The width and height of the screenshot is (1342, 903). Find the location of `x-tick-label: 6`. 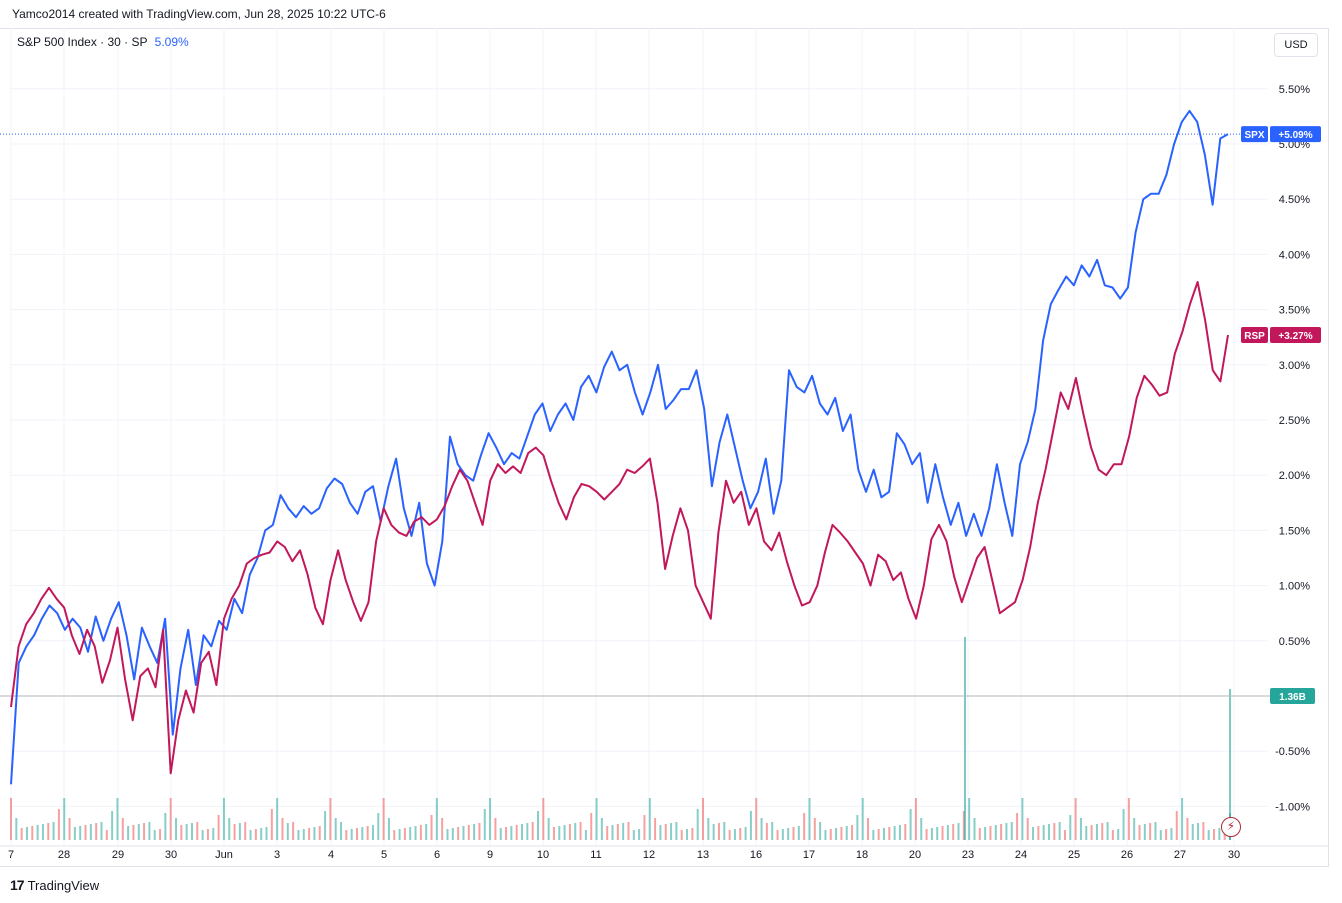

x-tick-label: 6 is located at coordinates (437, 855).